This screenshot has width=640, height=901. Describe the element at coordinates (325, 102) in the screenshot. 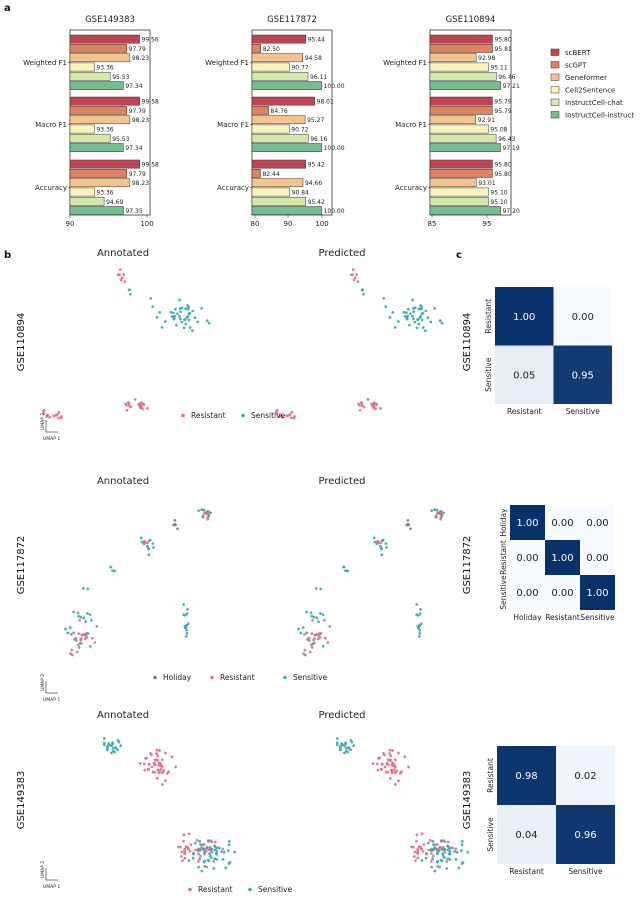

I see `bar-value-label: 98.01` at that location.